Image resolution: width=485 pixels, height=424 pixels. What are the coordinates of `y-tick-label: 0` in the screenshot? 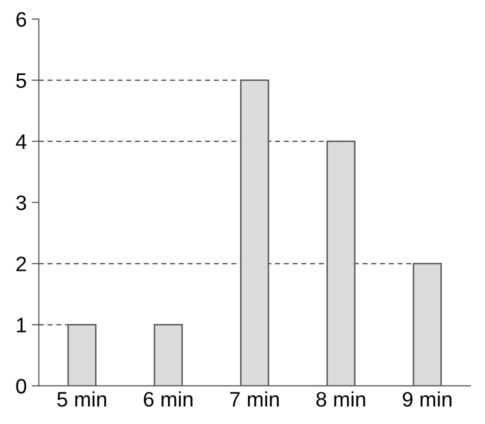 It's located at (21, 386).